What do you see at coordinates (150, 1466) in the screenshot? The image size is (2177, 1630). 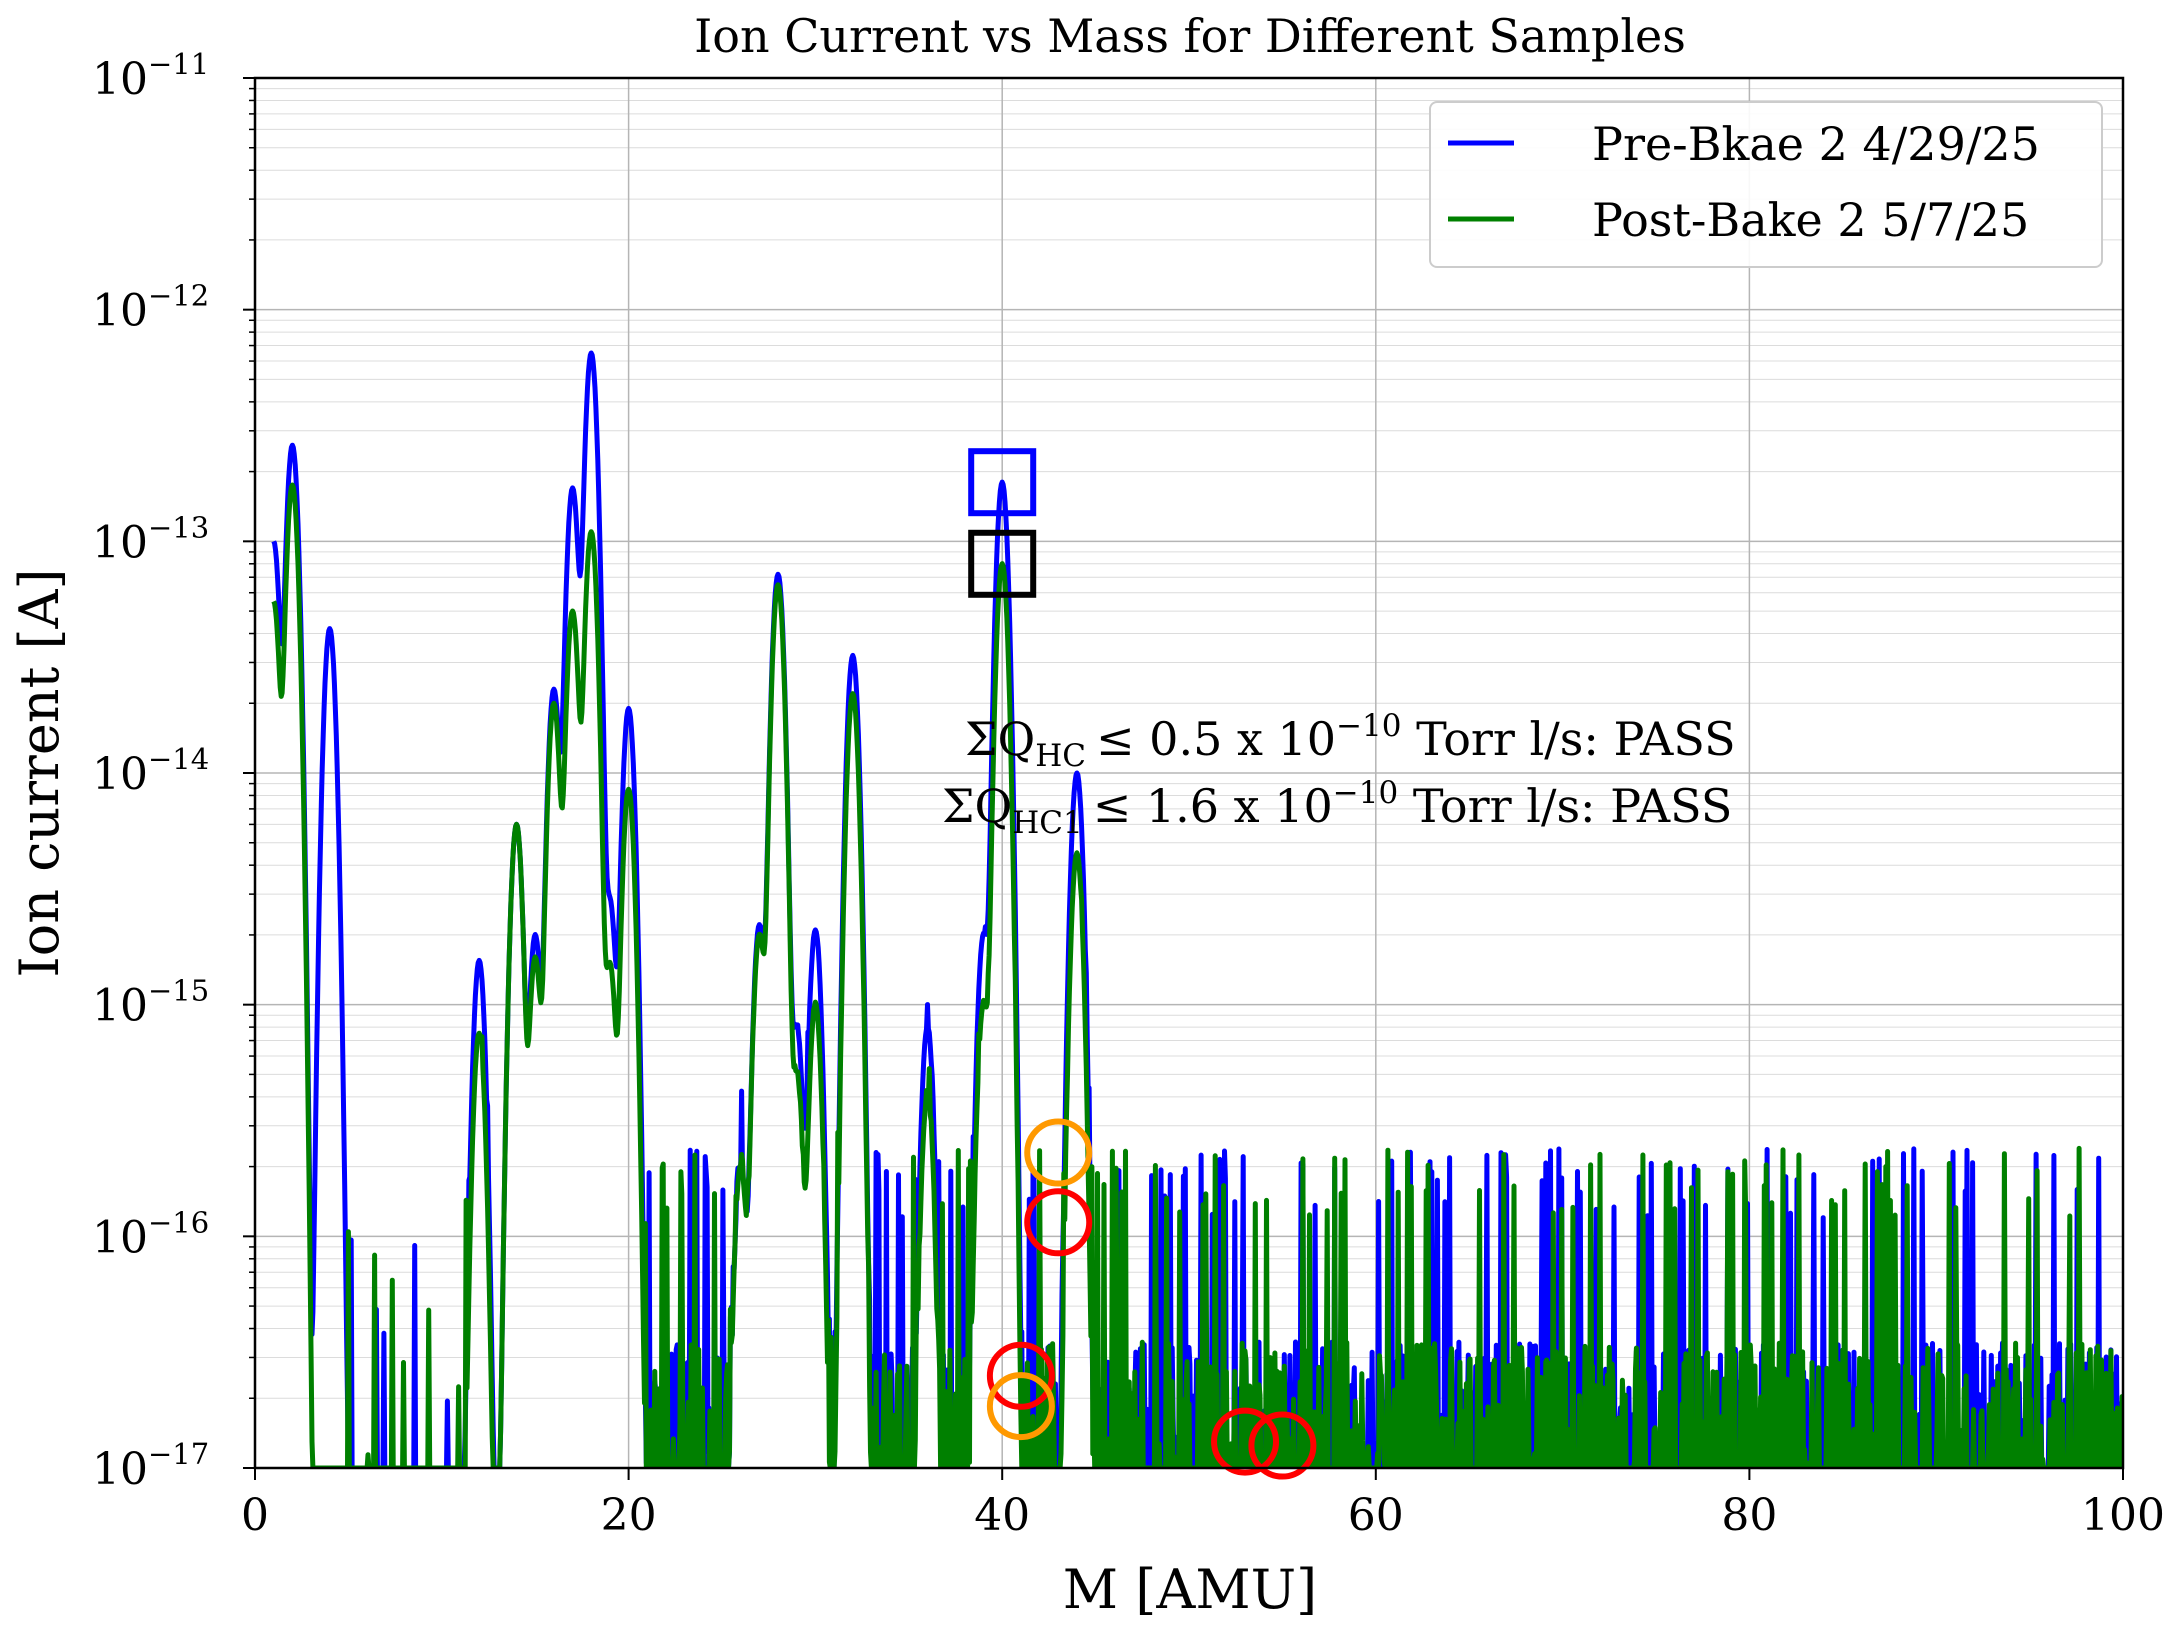 I see `y-tick-label: 10−17` at bounding box center [150, 1466].